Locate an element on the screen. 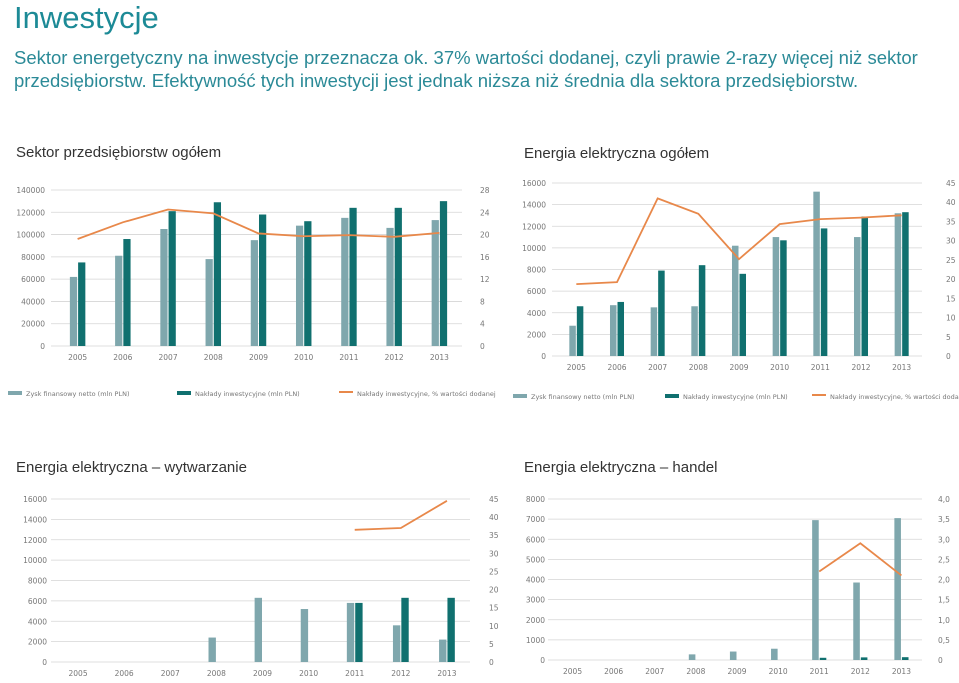 The height and width of the screenshot is (683, 959). y-tick-label: 140000 is located at coordinates (30, 190).